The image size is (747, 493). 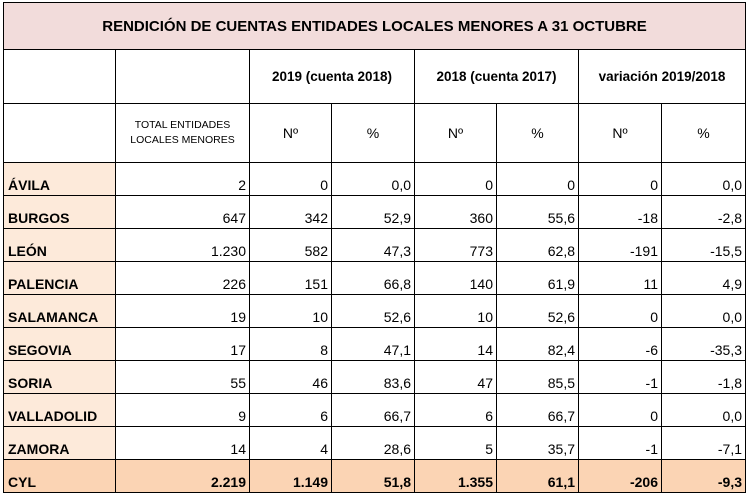 I want to click on subheader-var-pct: %, so click(x=703, y=133).